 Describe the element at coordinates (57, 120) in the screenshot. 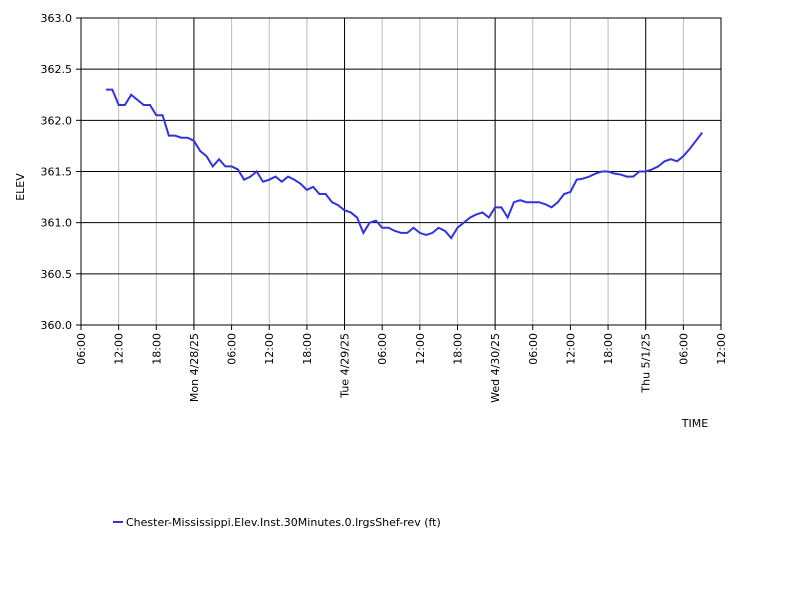

I see `y-tick-label: 362.0` at that location.